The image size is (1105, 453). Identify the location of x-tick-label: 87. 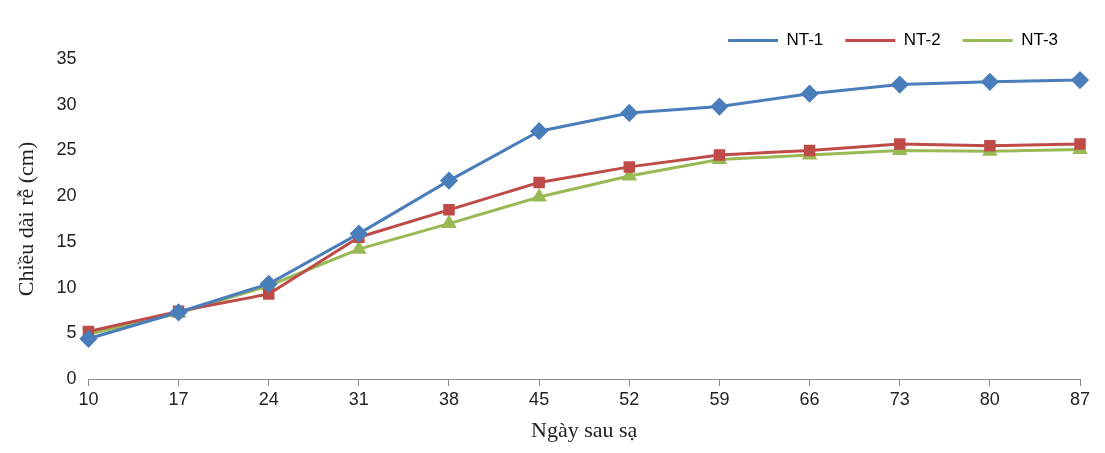
(1080, 398).